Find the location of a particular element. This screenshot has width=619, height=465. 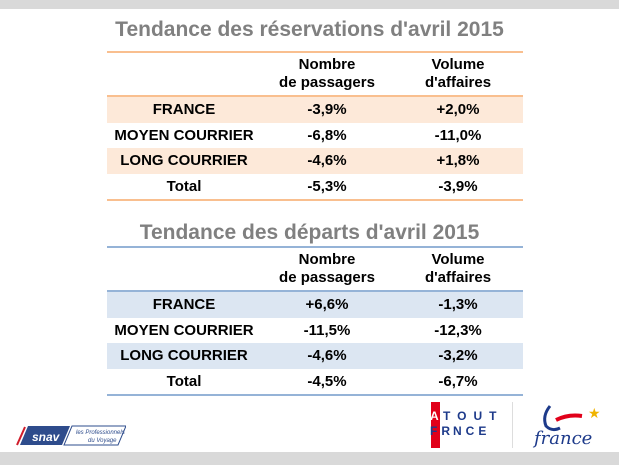

cell: -3,2% is located at coordinates (458, 356).